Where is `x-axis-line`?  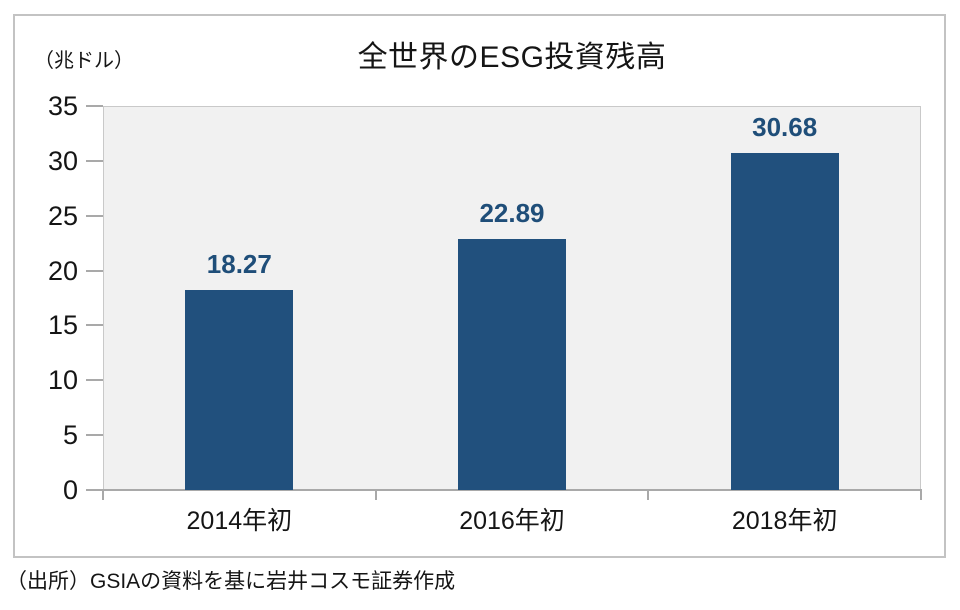
x-axis-line is located at coordinates (504, 490).